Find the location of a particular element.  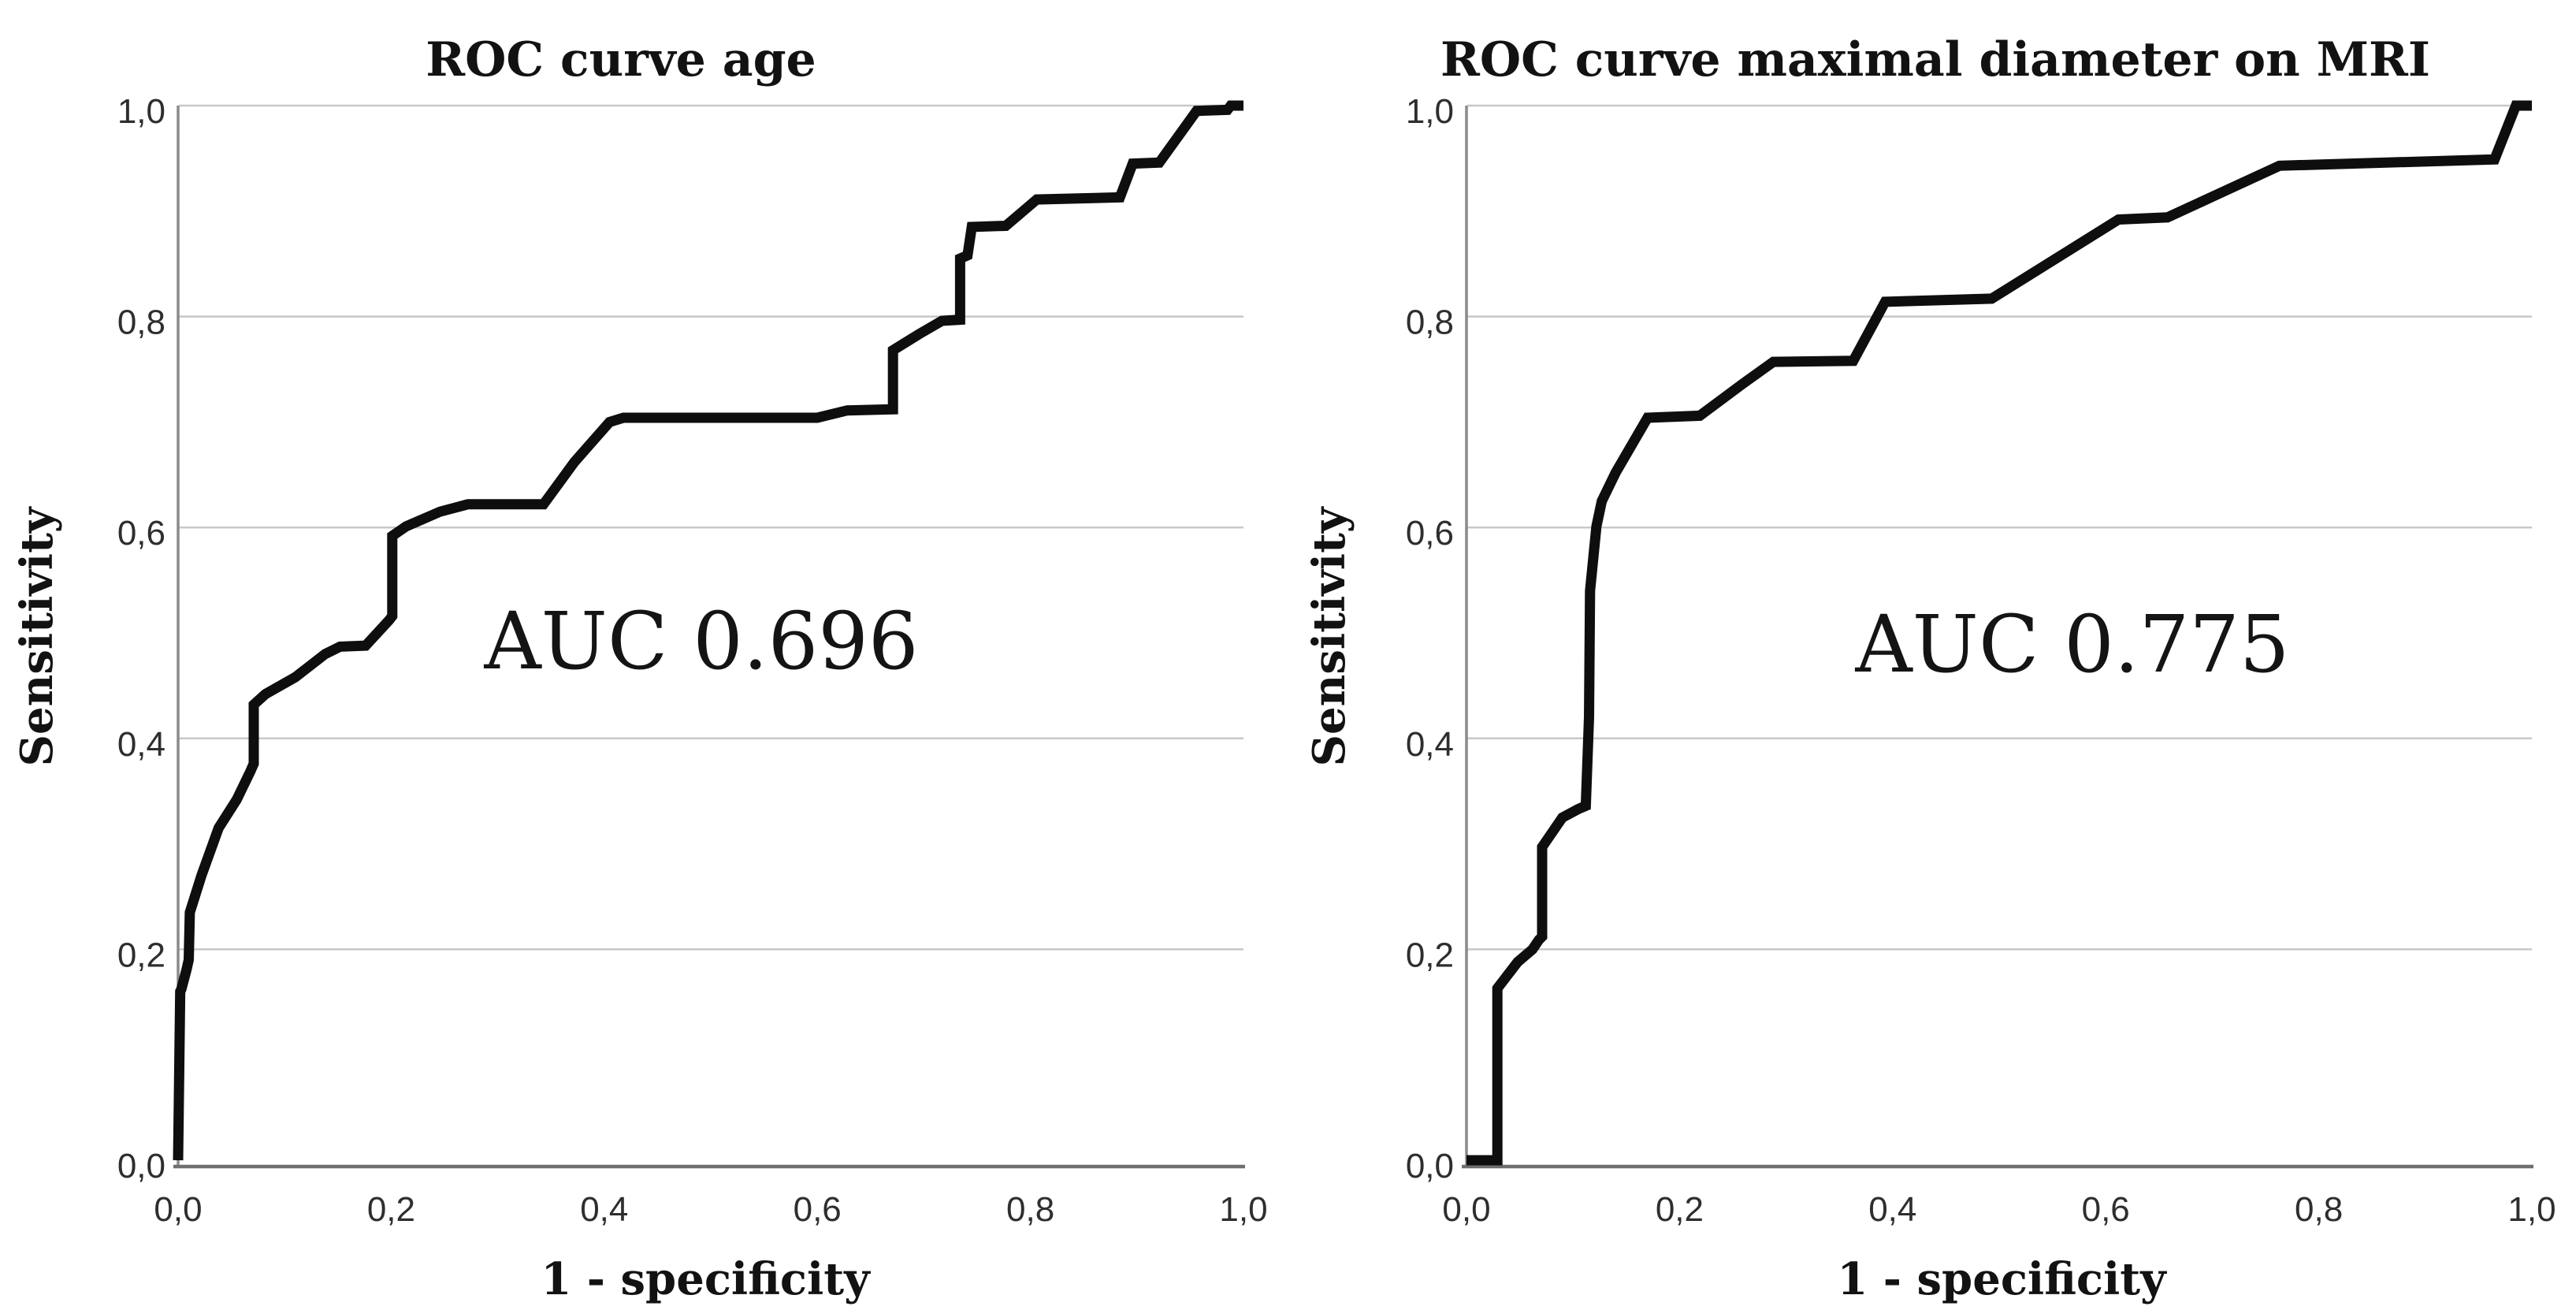

left-x-tick-labels: 0,0 0,2 0,4 0,6 0,8 1,0 is located at coordinates (710, 1209).